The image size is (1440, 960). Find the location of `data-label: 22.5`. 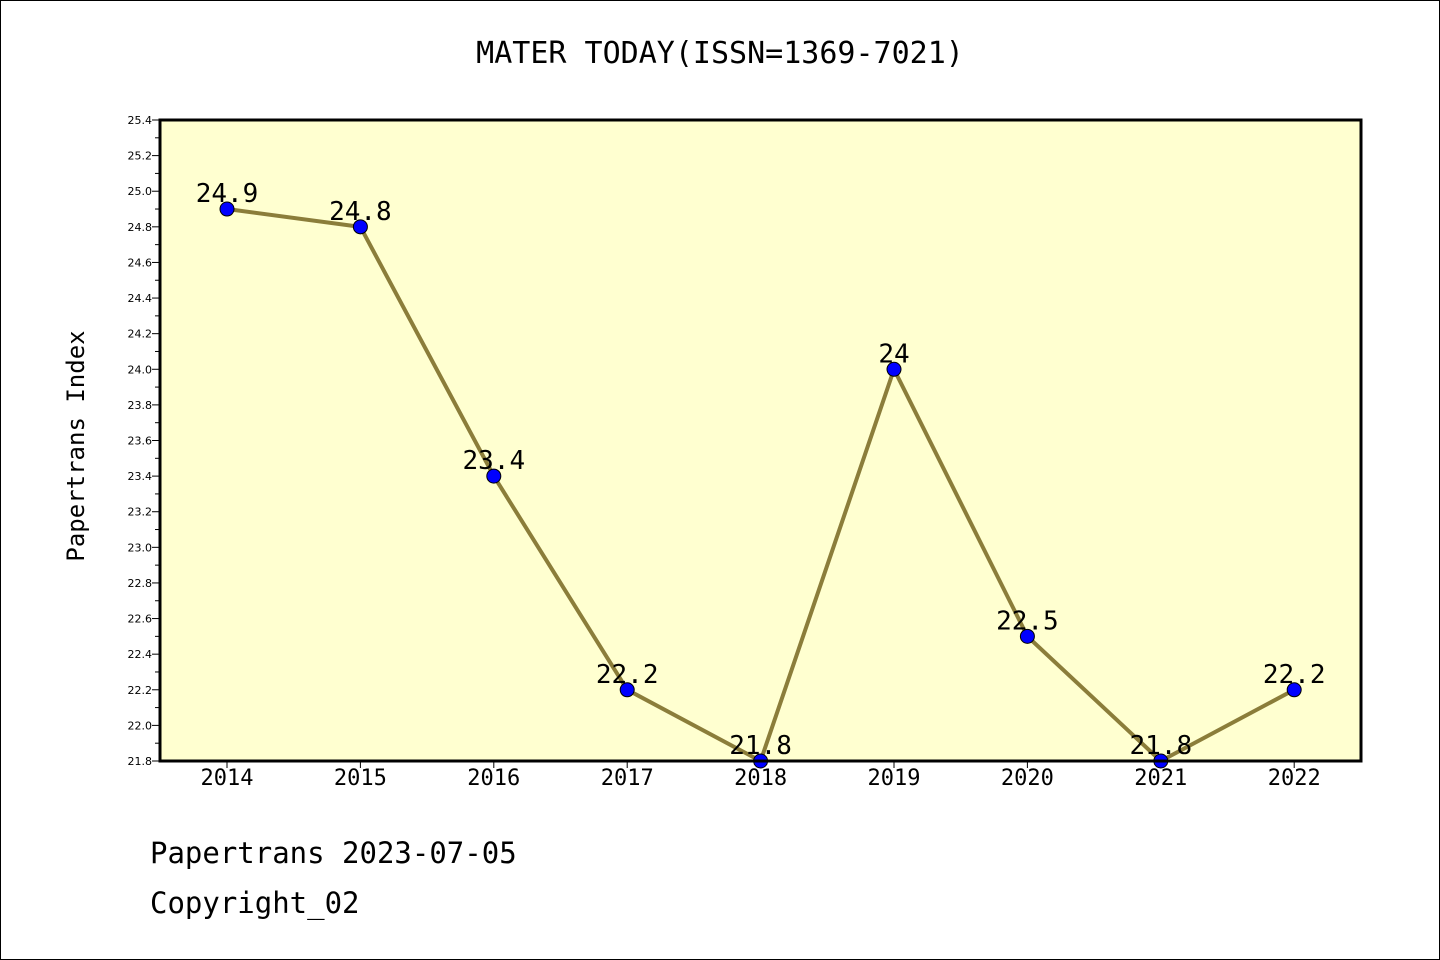

data-label: 22.5 is located at coordinates (1027, 621).